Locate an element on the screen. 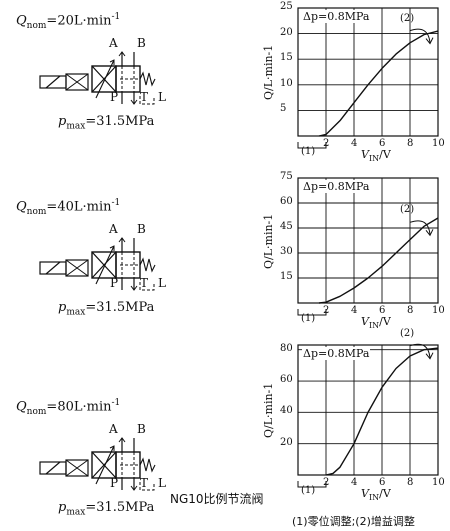 This screenshot has width=450, height=531. legend-note: (1)零位调整;(2)增益调整 is located at coordinates (353, 521).